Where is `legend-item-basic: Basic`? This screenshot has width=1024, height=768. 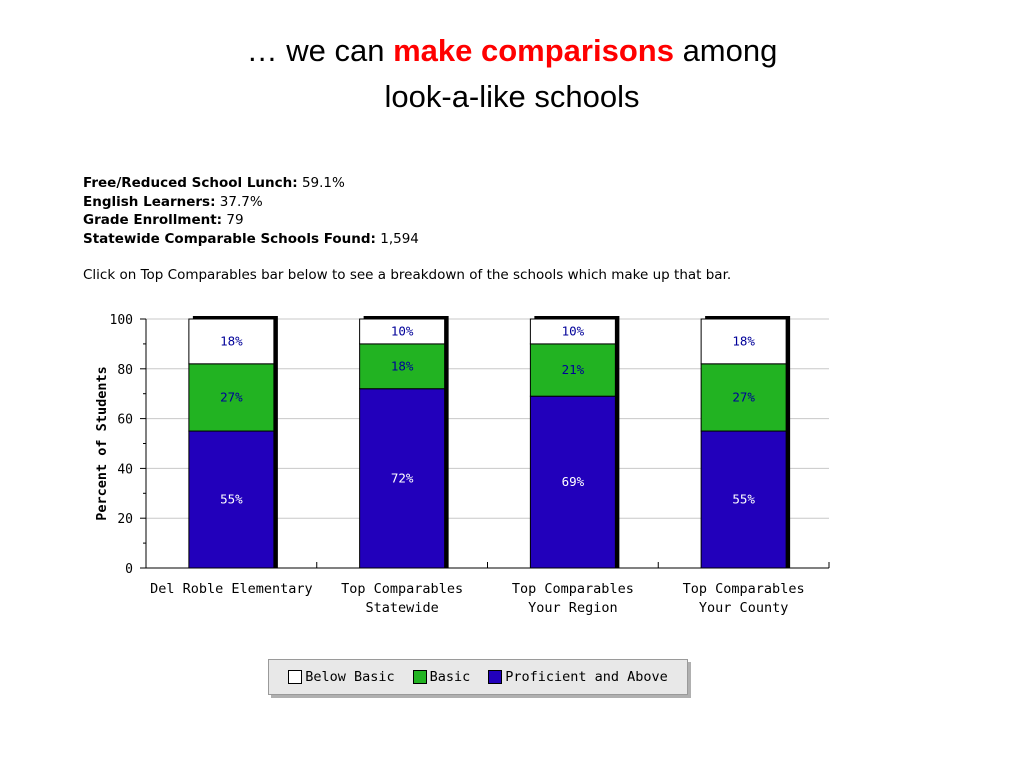 legend-item-basic: Basic is located at coordinates (441, 677).